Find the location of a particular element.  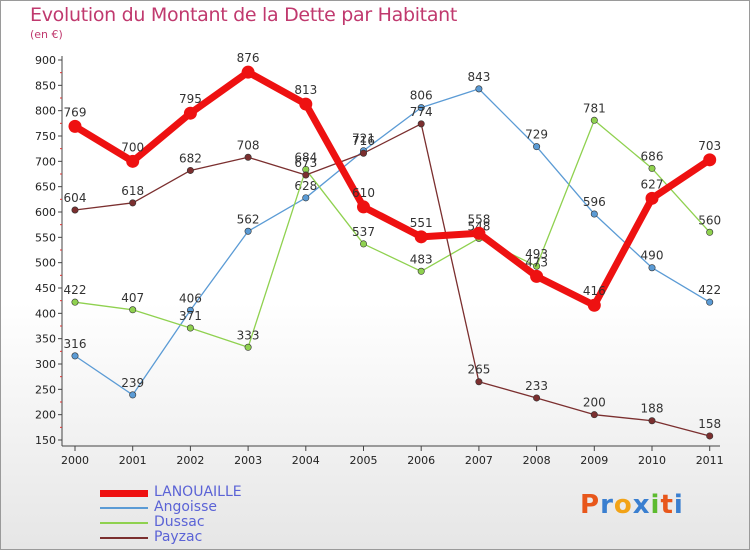

data-label-payzac: 604 is located at coordinates (75, 198).